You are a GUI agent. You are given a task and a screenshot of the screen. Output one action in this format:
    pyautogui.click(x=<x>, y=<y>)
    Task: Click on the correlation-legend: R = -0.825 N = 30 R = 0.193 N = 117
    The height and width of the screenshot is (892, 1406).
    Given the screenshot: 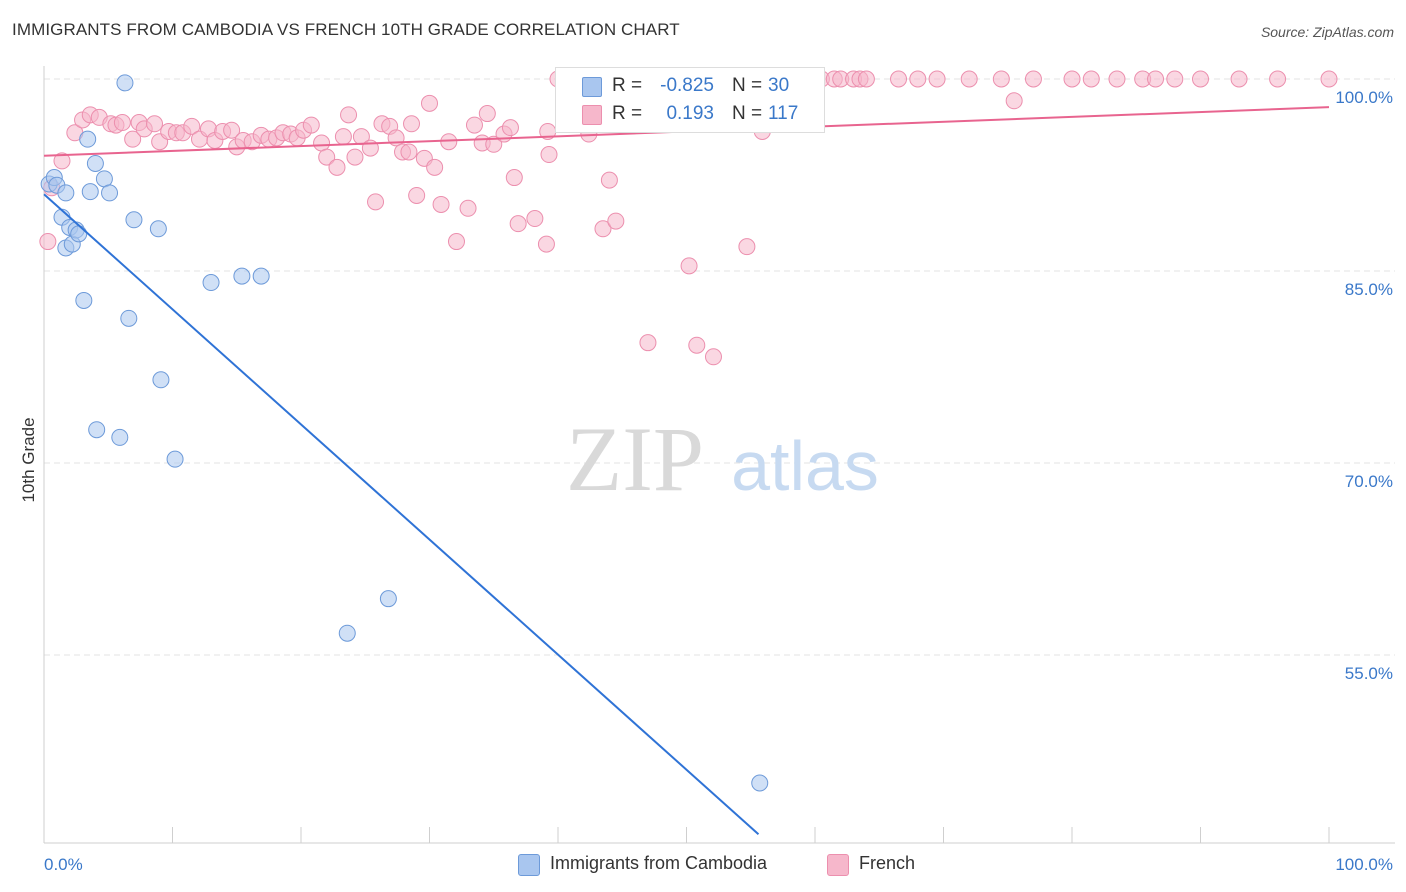 What is the action you would take?
    pyautogui.click(x=690, y=100)
    